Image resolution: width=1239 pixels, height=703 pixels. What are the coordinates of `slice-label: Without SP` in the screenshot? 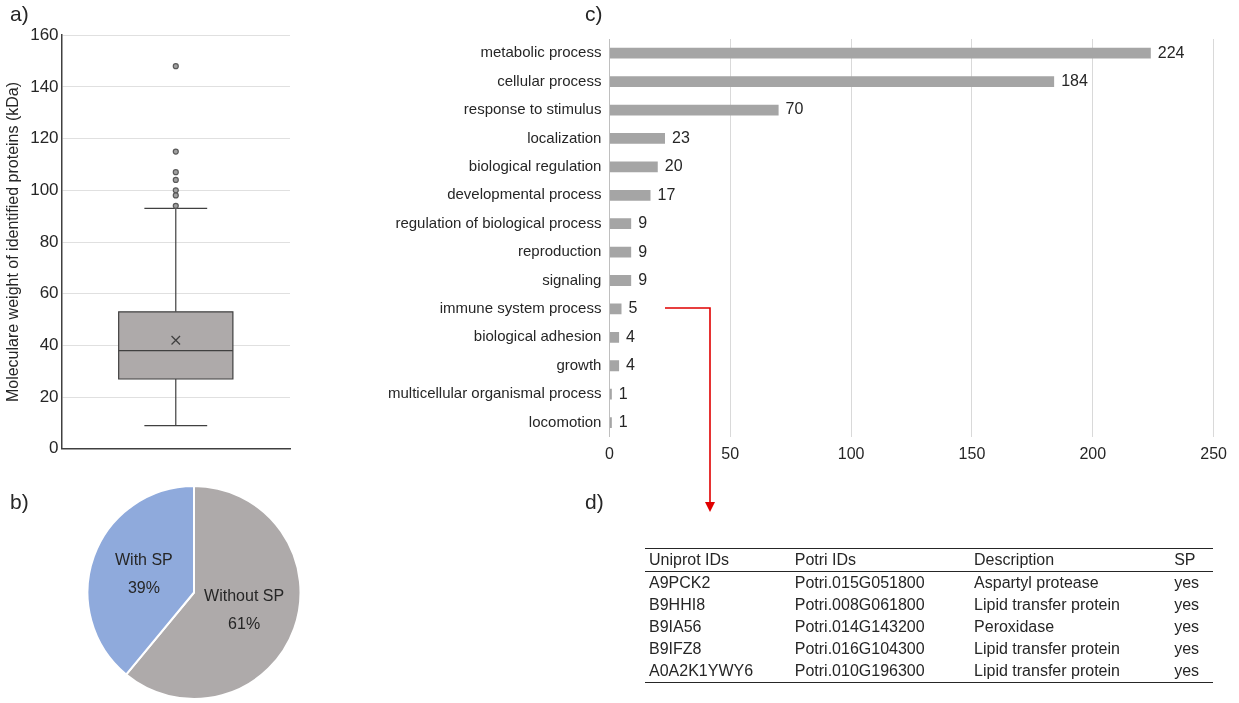 It's located at (244, 595).